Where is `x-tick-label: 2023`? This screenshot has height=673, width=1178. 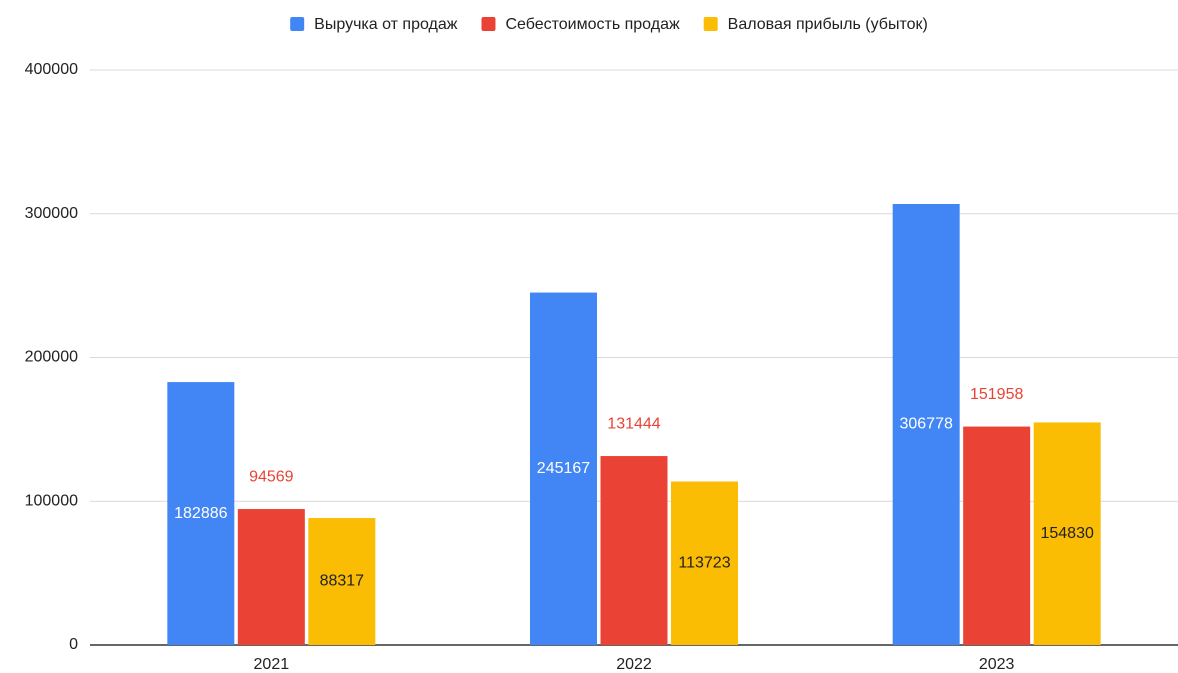
x-tick-label: 2023 is located at coordinates (997, 664).